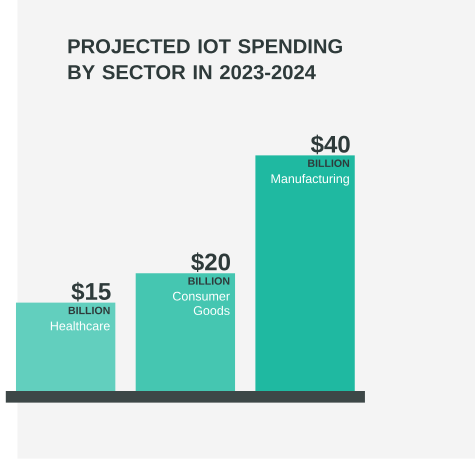  Describe the element at coordinates (91, 292) in the screenshot. I see `data-label: $15` at that location.